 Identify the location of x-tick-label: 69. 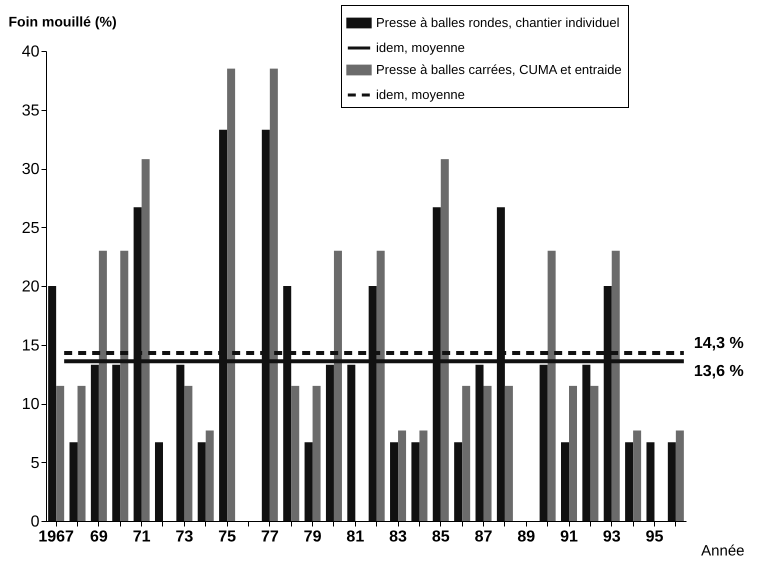
(99, 537).